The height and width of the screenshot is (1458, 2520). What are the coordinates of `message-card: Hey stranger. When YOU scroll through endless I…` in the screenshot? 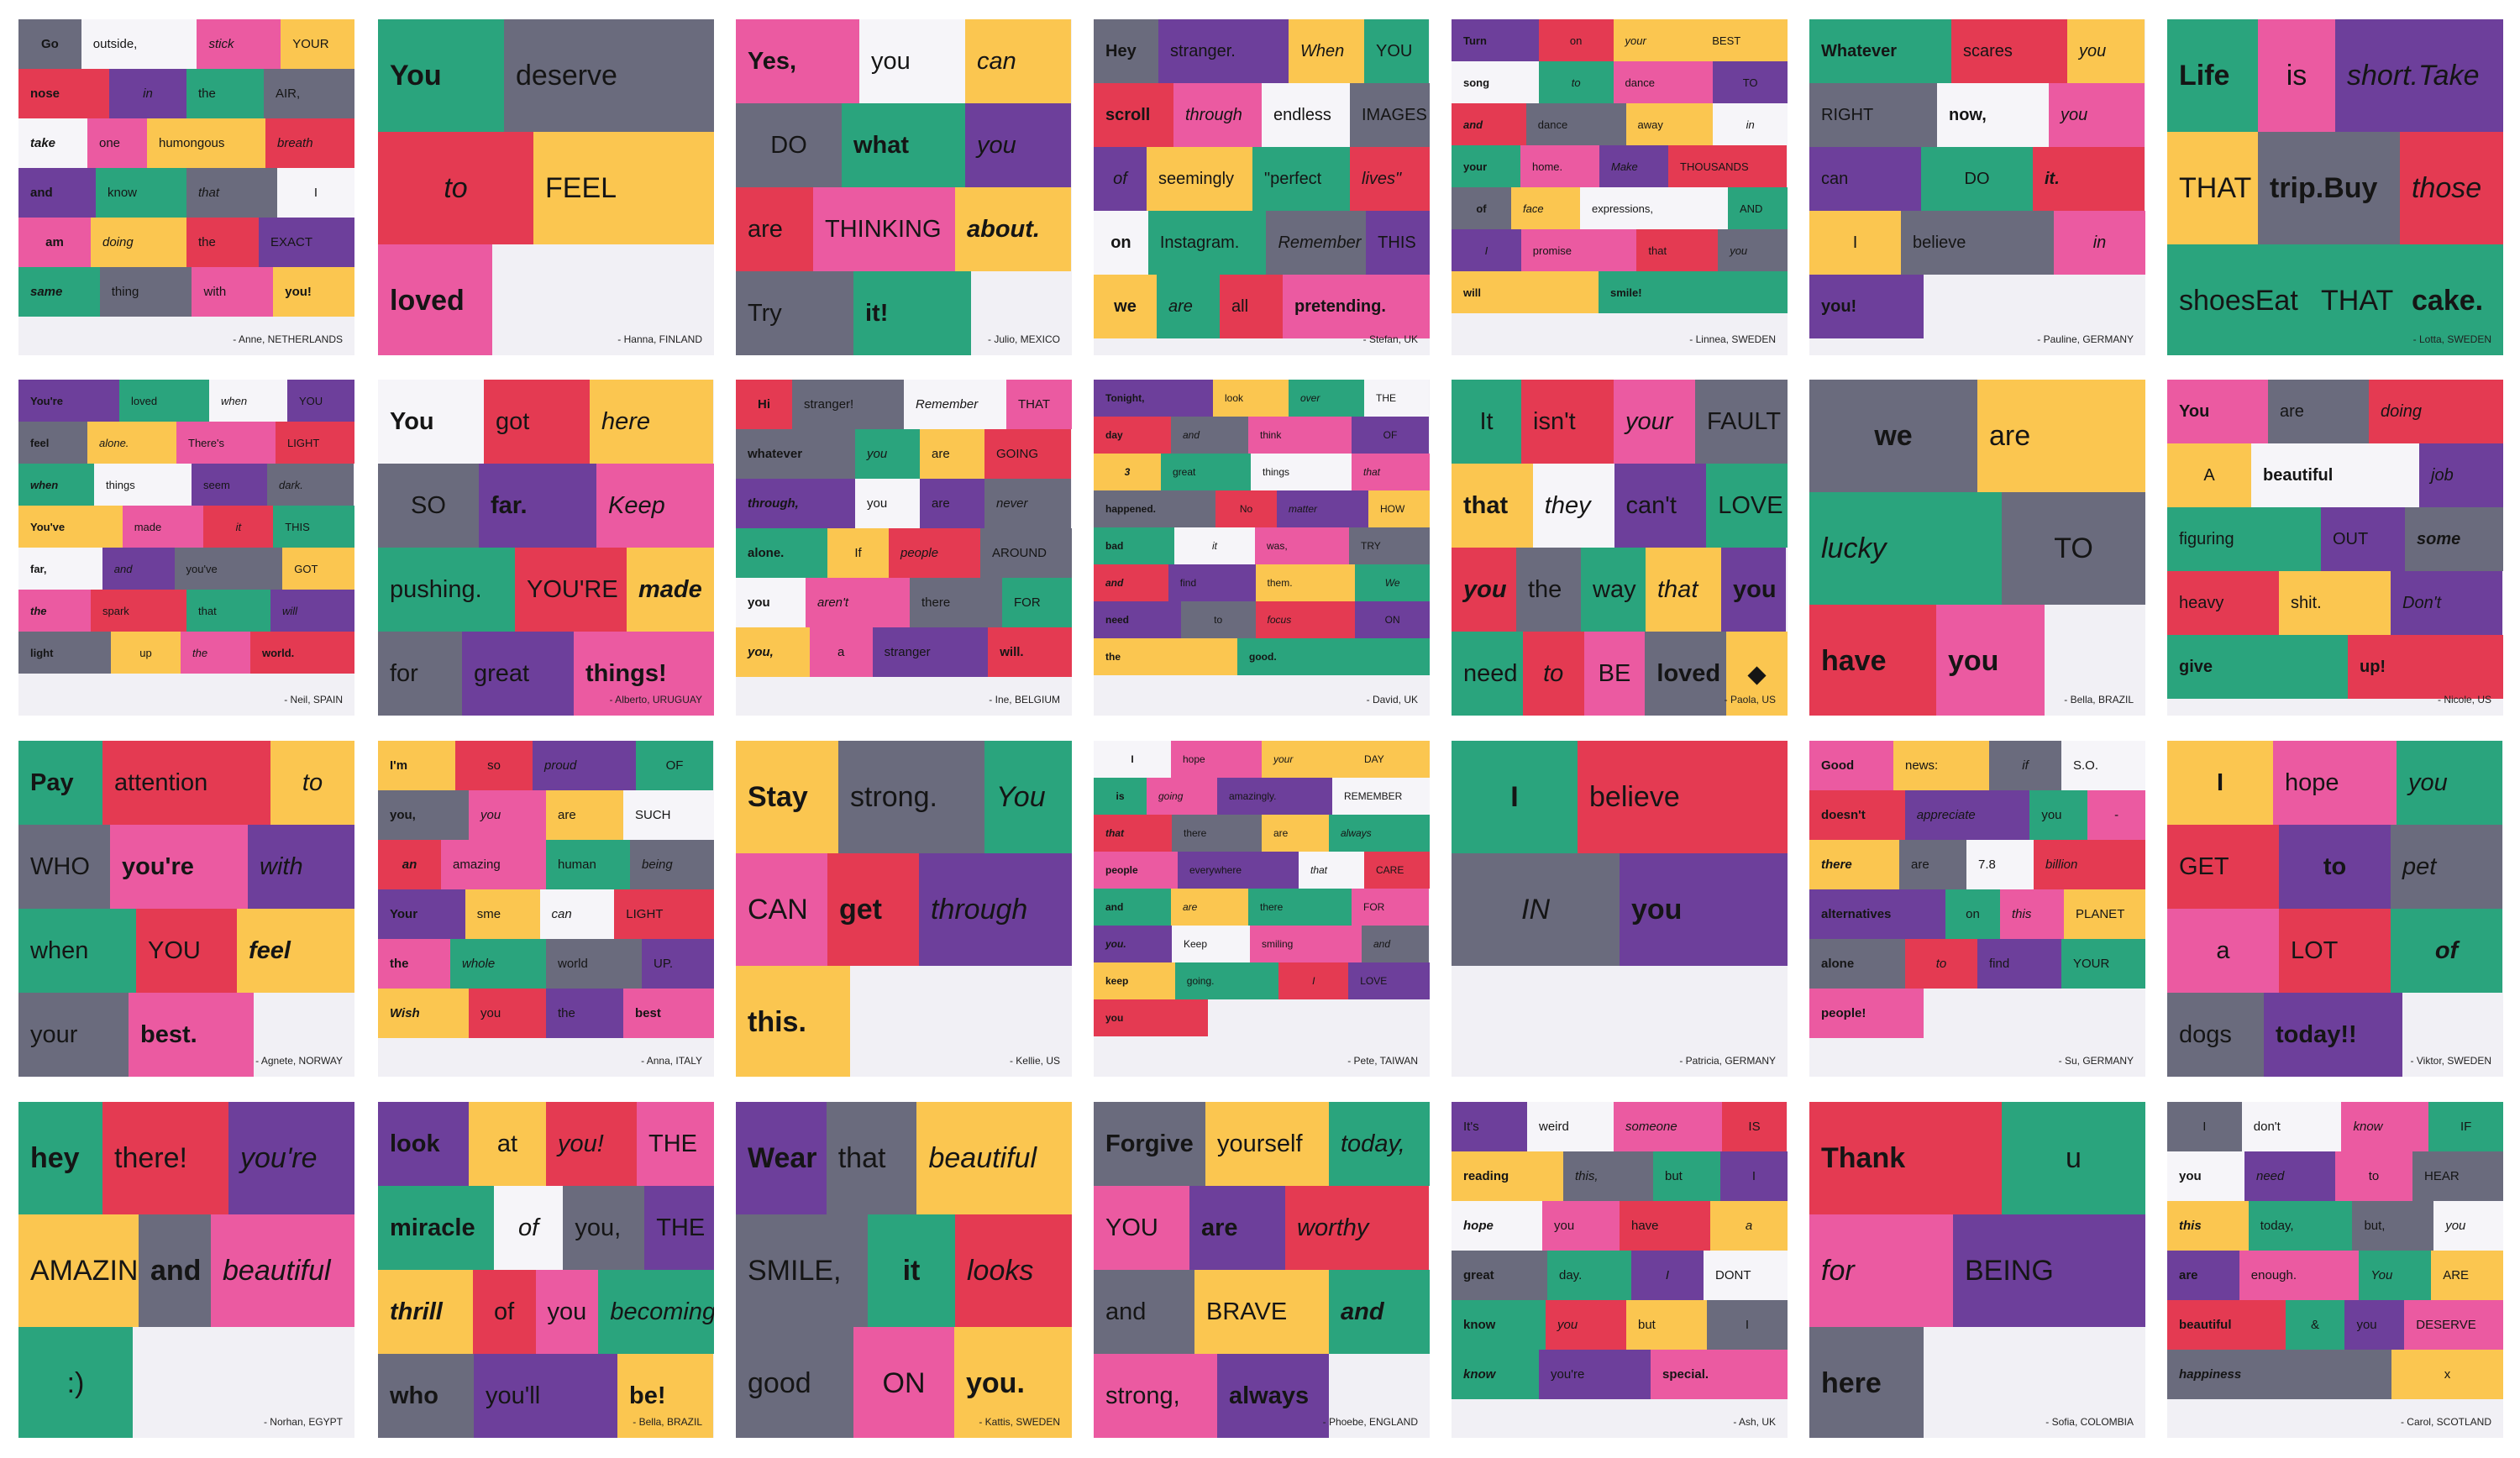 It's located at (1262, 187).